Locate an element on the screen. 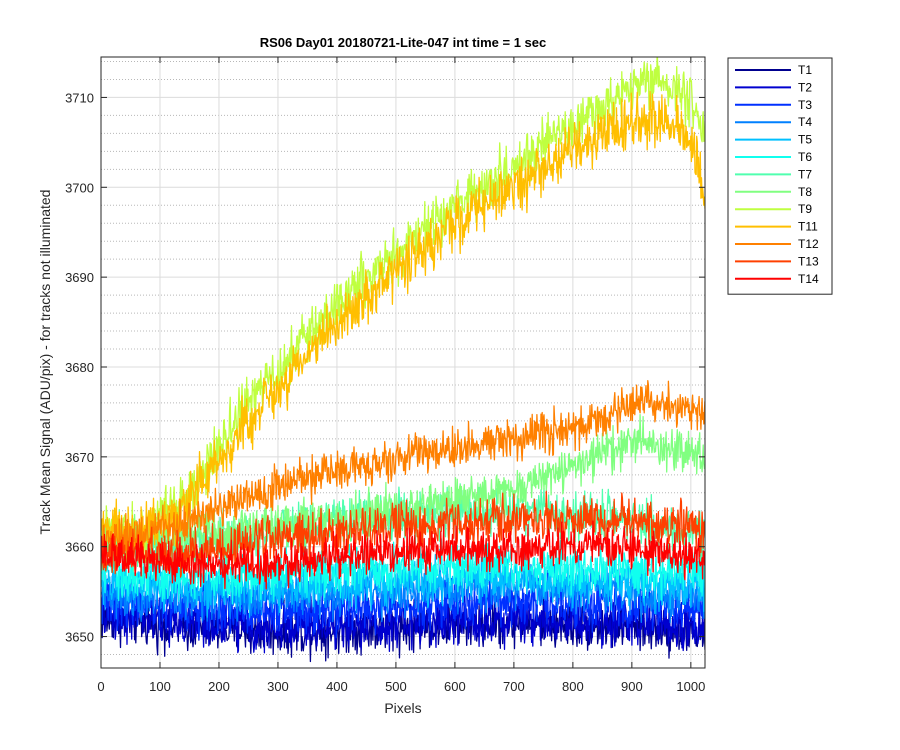 Image resolution: width=900 pixels, height=750 pixels. x-tick-label: 200 is located at coordinates (219, 686).